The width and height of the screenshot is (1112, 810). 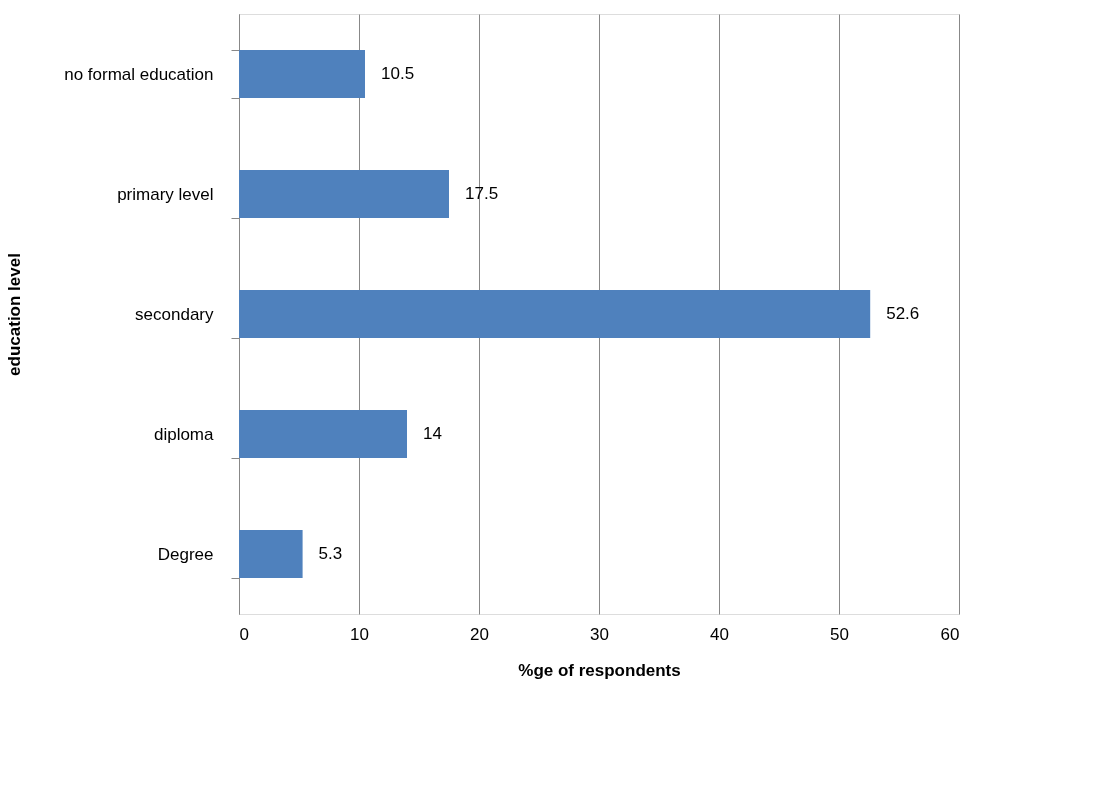 What do you see at coordinates (165, 194) in the screenshot?
I see `y-tick-label: primary level` at bounding box center [165, 194].